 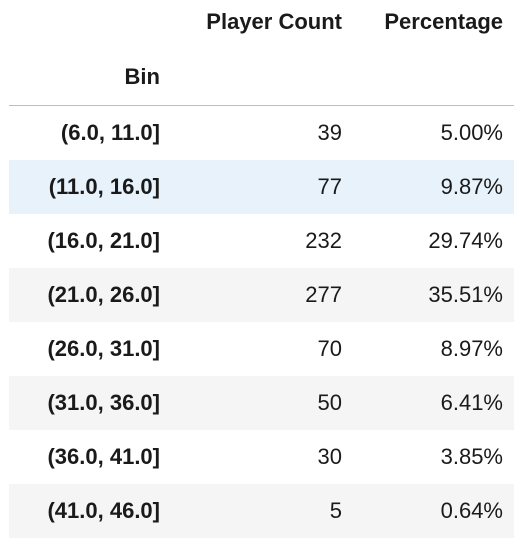 I want to click on row-index-cell: (26.0, 31.0], so click(x=103, y=348).